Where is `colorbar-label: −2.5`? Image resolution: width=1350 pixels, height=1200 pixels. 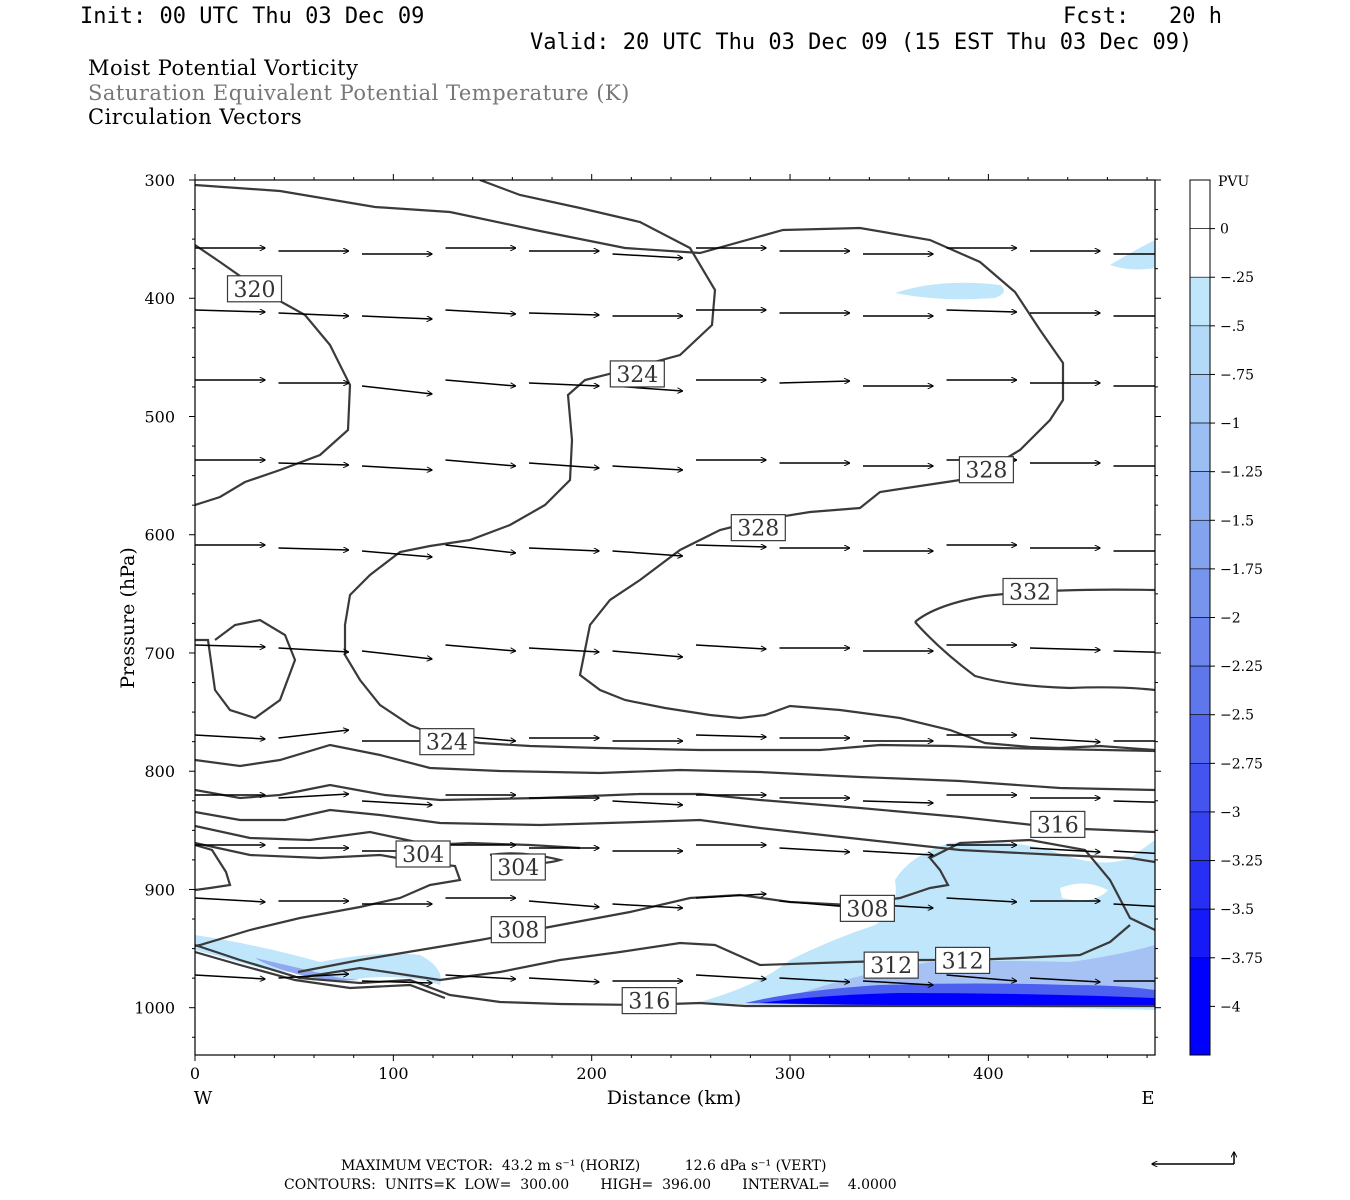
colorbar-label: −2.5 is located at coordinates (1237, 716).